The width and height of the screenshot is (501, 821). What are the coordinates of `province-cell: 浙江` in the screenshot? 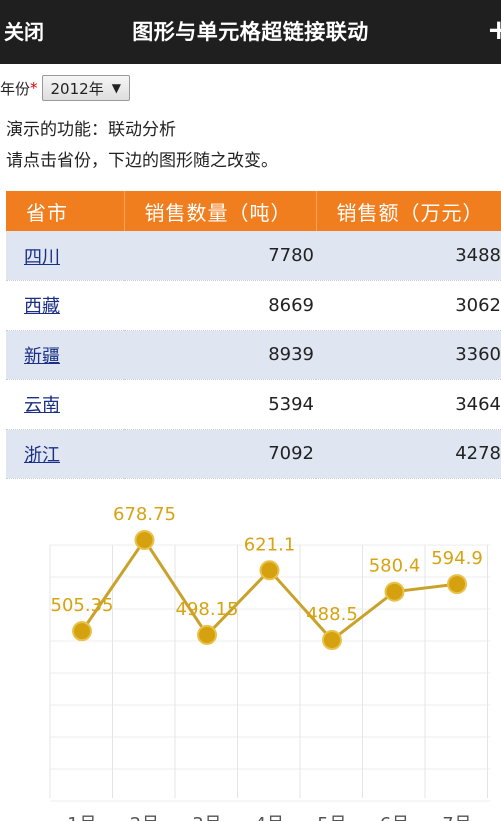 It's located at (65, 454).